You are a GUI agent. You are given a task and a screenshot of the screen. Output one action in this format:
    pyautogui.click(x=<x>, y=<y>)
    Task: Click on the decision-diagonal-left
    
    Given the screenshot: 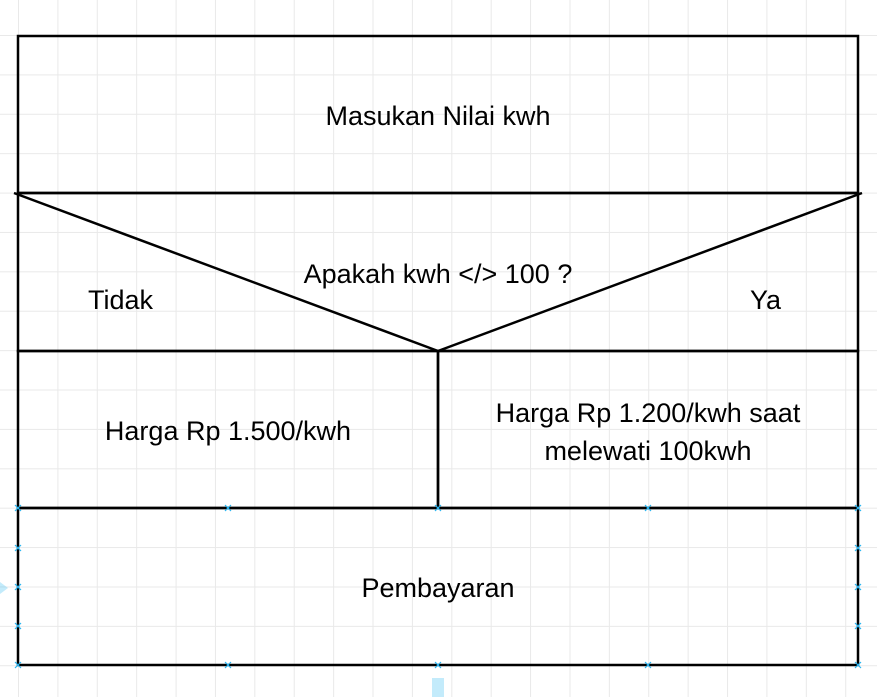 What is the action you would take?
    pyautogui.click(x=226, y=272)
    